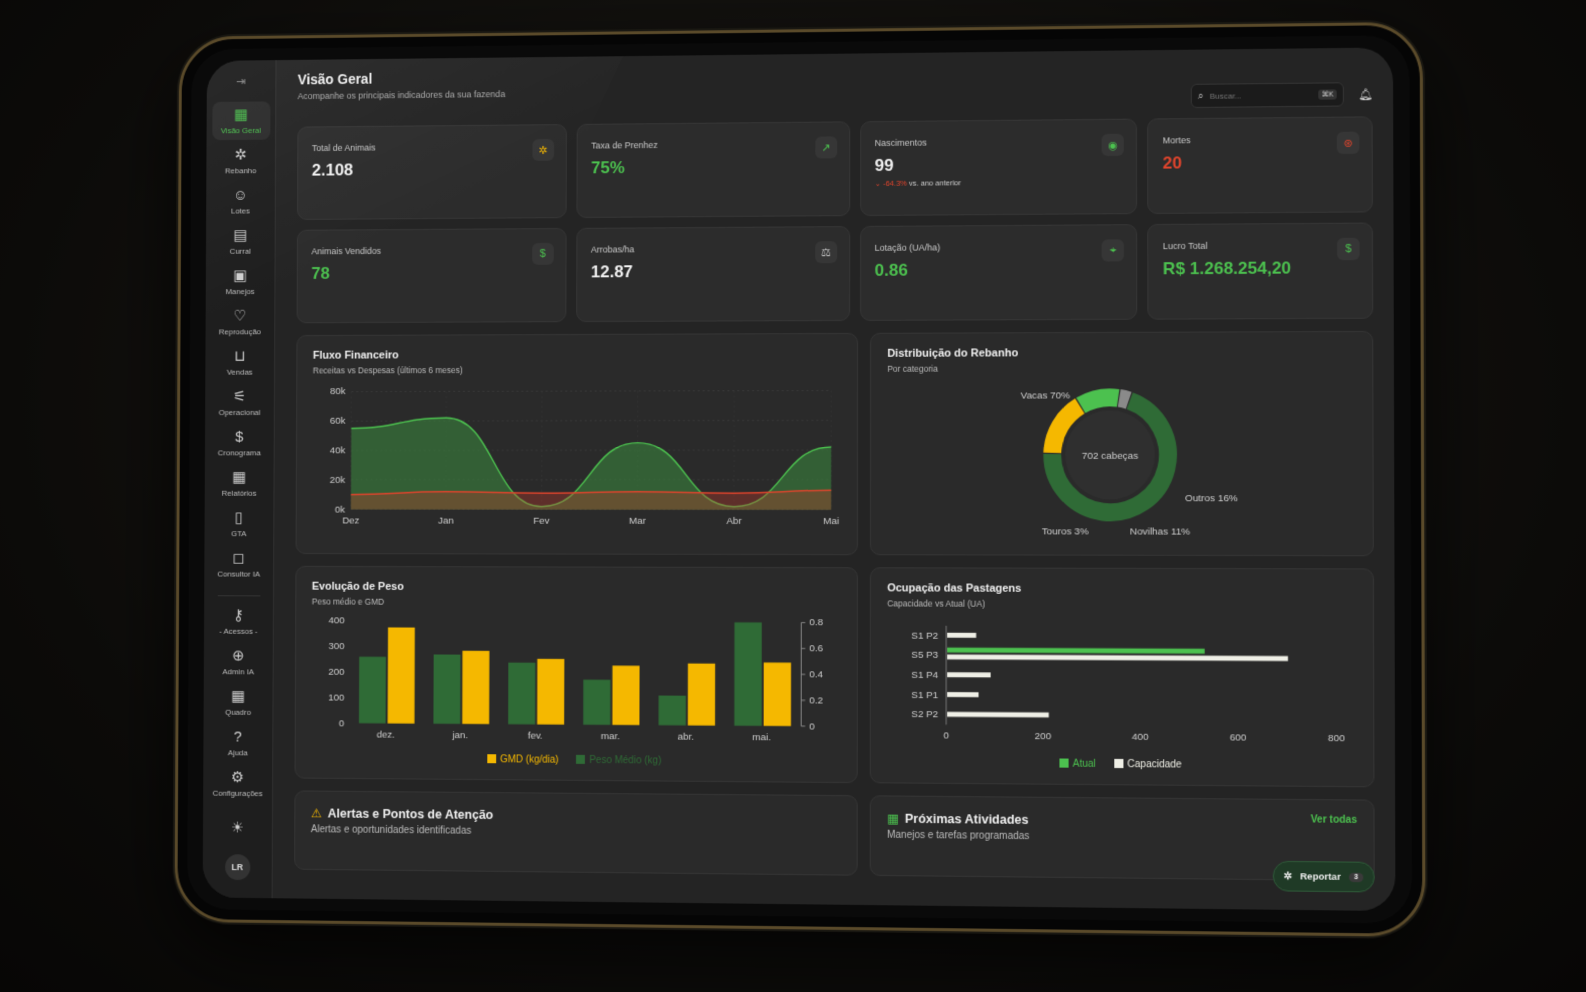  I want to click on kpi-label: Lotação (UA/ha), so click(907, 247).